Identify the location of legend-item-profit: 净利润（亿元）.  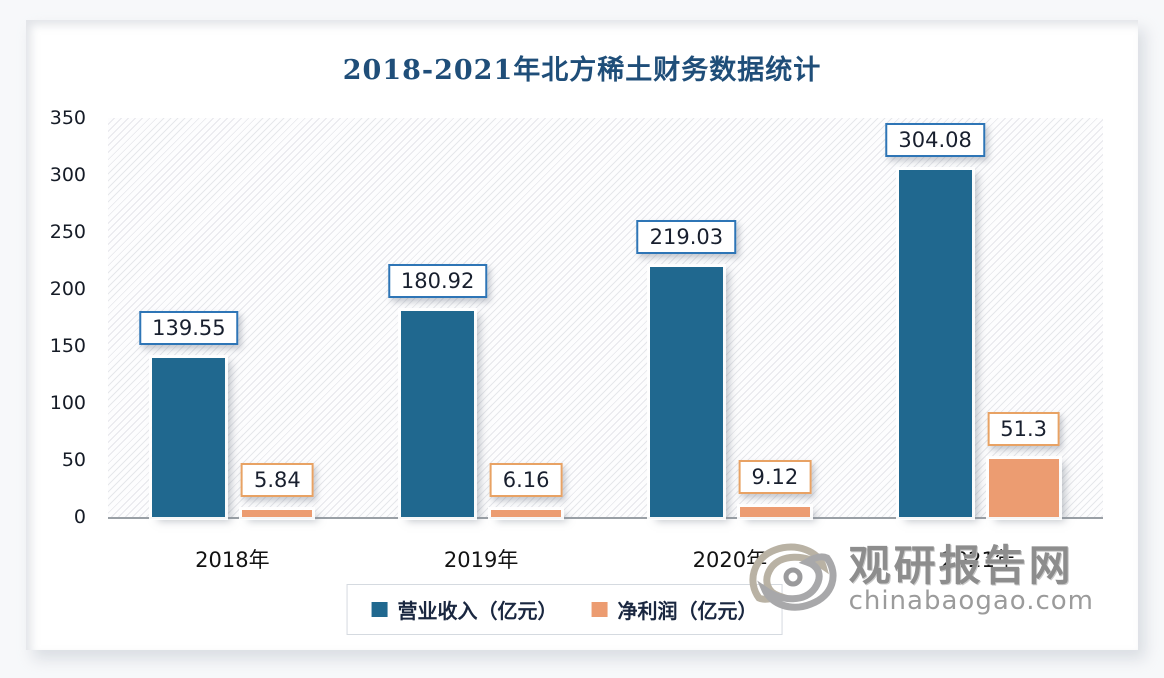
(674, 609).